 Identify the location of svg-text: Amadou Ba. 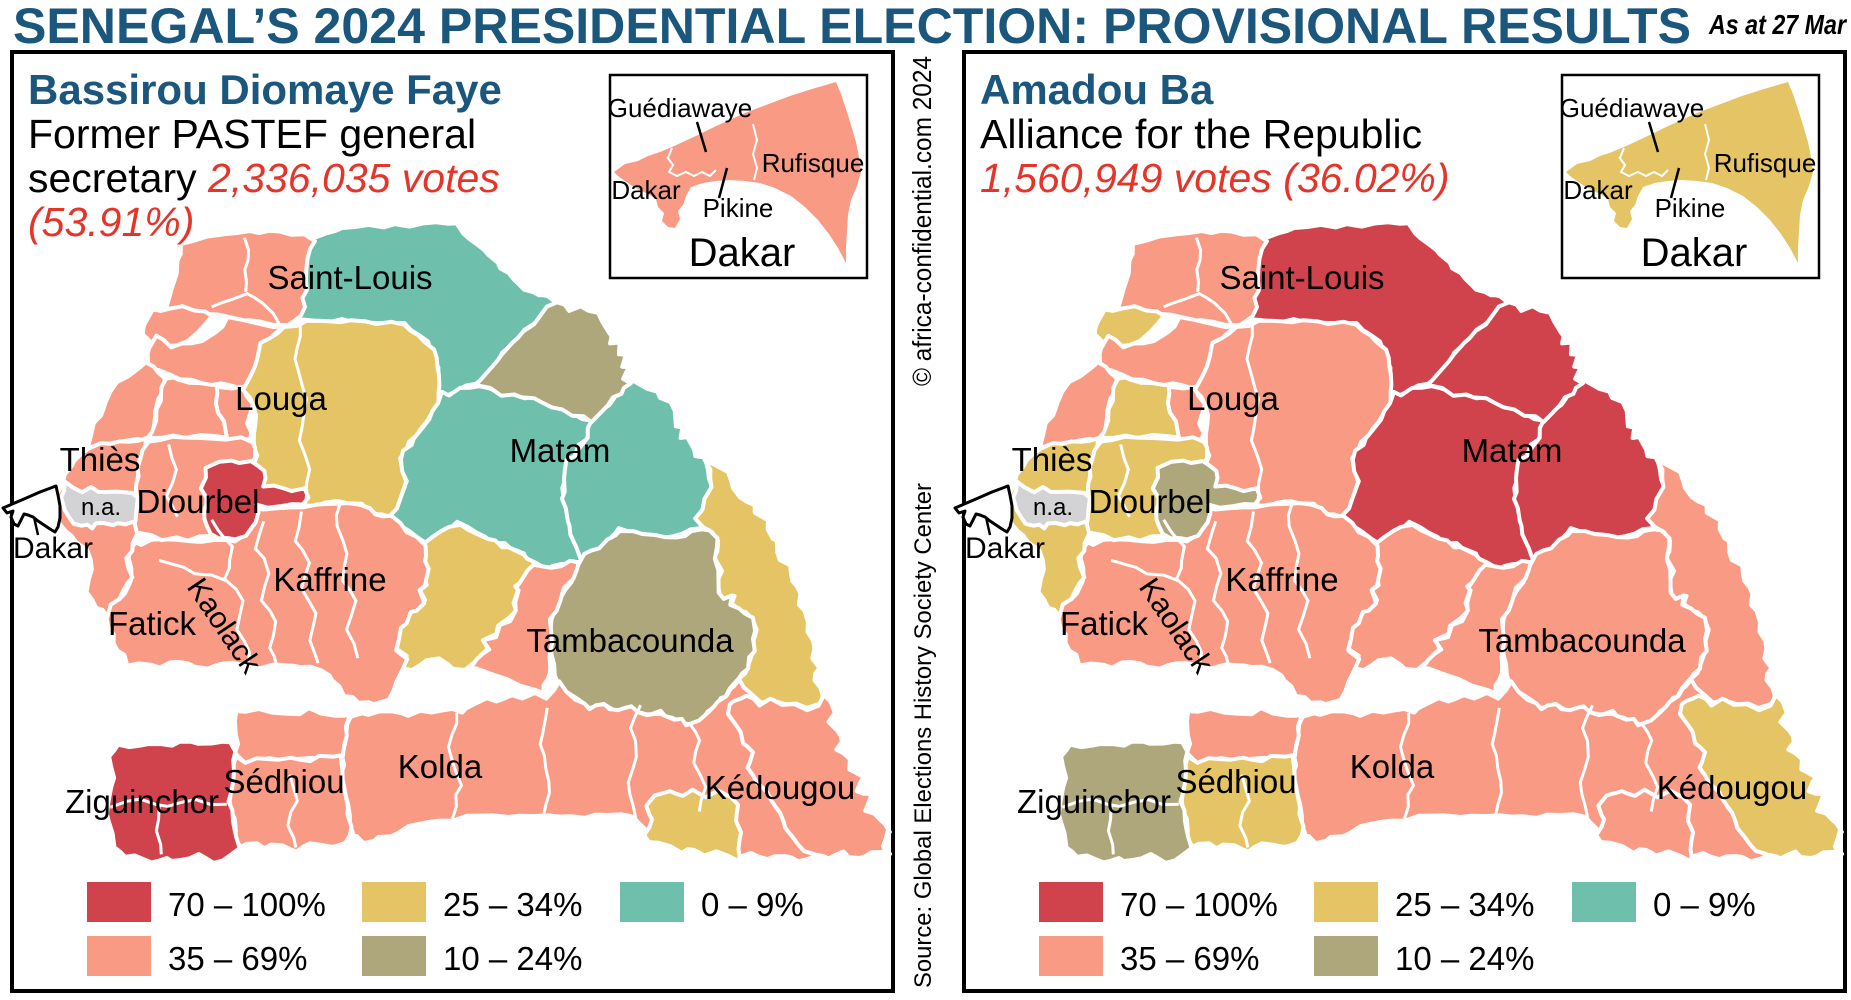
(1097, 89).